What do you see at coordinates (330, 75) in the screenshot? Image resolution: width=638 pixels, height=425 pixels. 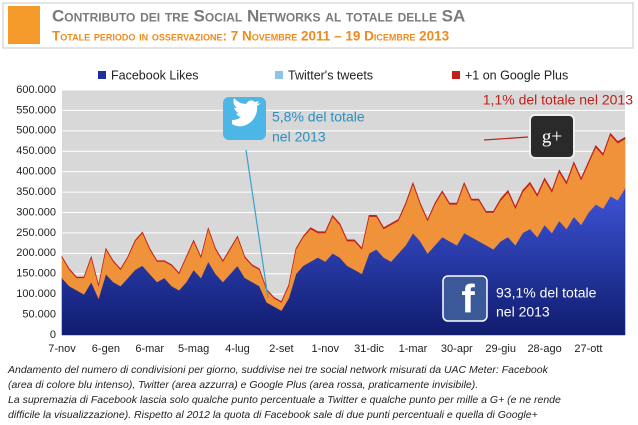 I see `legend-label: Twitter's tweets` at bounding box center [330, 75].